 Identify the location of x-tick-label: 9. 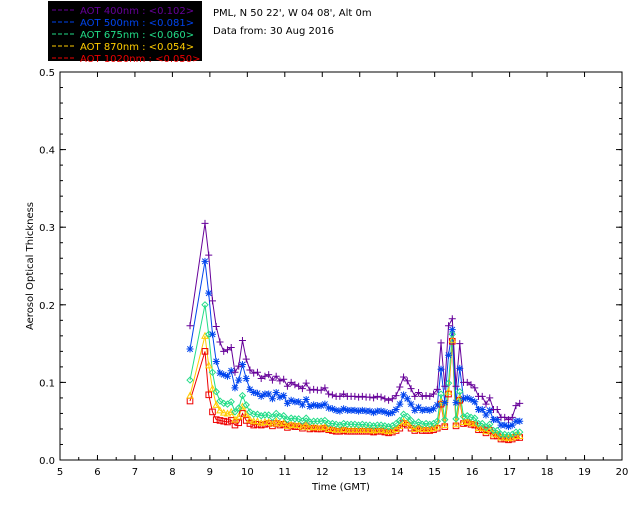
(210, 472).